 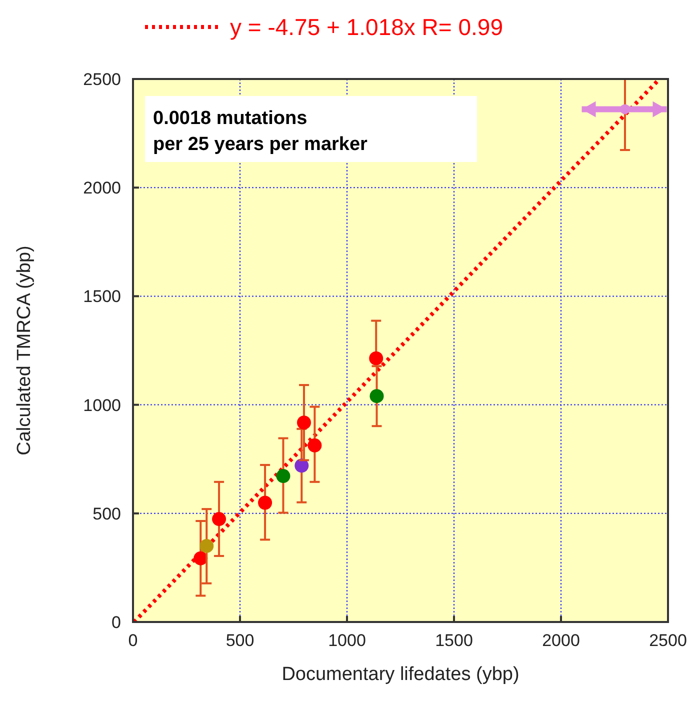 What do you see at coordinates (102, 79) in the screenshot?
I see `y-tick-label: 2500` at bounding box center [102, 79].